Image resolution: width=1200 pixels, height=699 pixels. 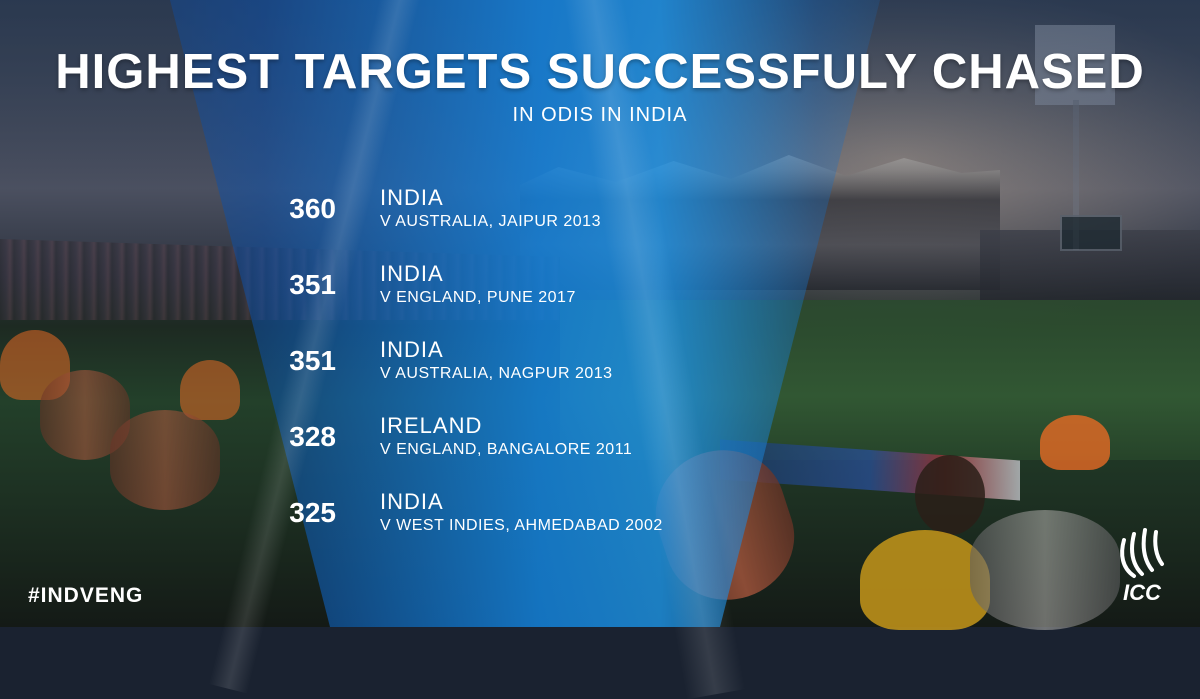 I want to click on match-details: V ENGLAND, PUNE 2017, so click(x=478, y=297).